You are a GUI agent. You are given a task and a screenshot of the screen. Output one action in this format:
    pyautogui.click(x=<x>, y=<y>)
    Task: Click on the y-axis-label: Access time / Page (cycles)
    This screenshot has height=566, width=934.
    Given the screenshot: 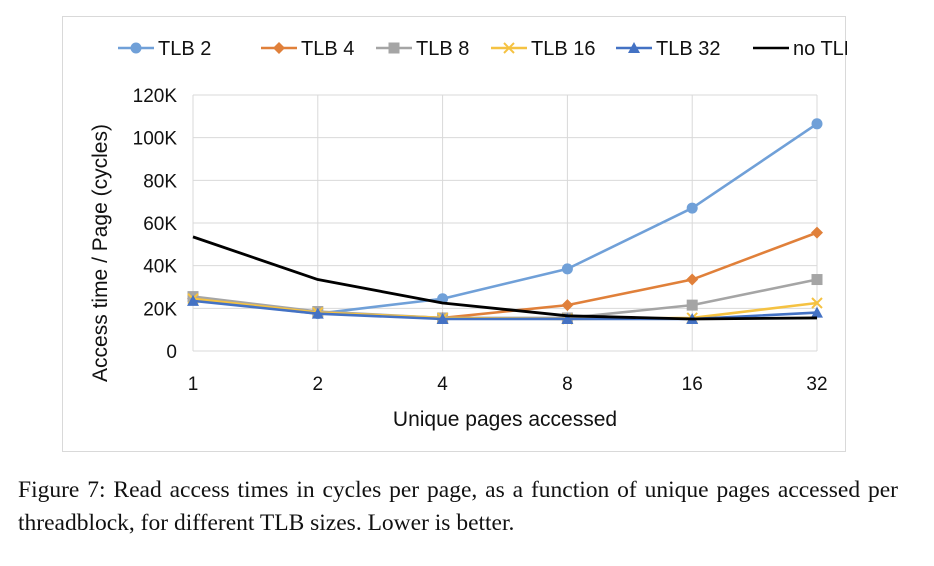 What is the action you would take?
    pyautogui.click(x=100, y=253)
    